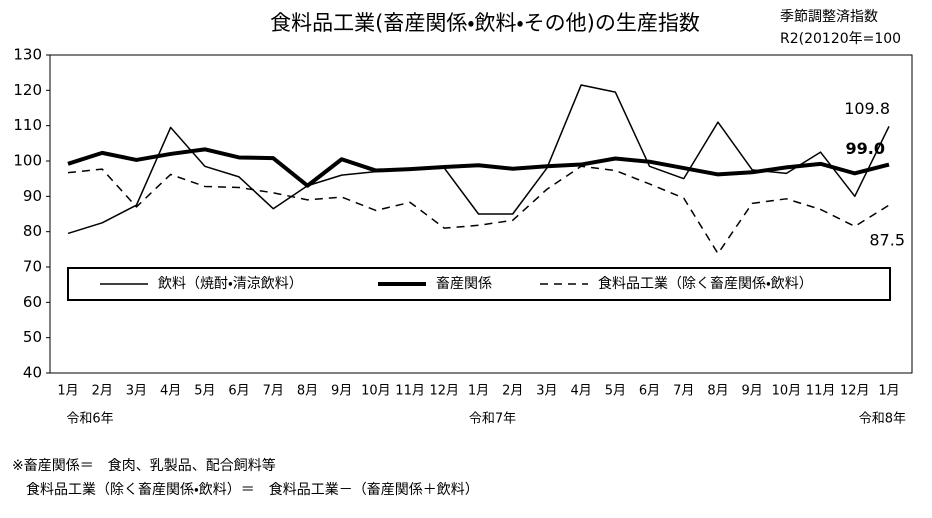 Image resolution: width=932 pixels, height=518 pixels. What do you see at coordinates (478, 167) in the screenshot?
I see `series-line` at bounding box center [478, 167].